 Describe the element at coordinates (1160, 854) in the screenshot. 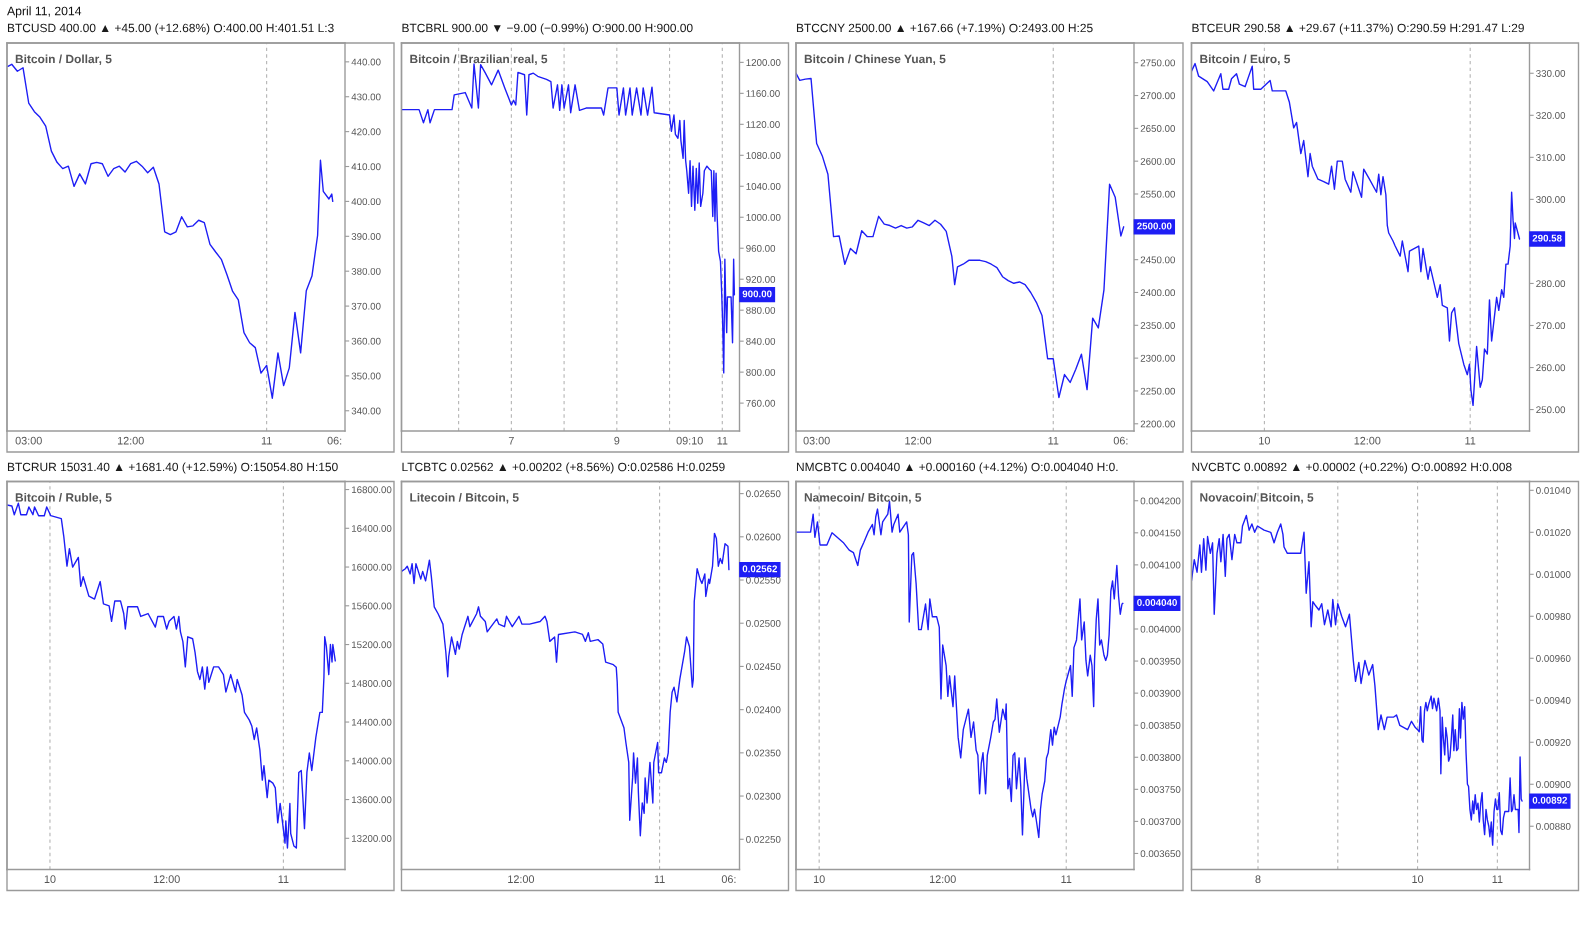

I see `y-tick-label: 0.003650` at that location.